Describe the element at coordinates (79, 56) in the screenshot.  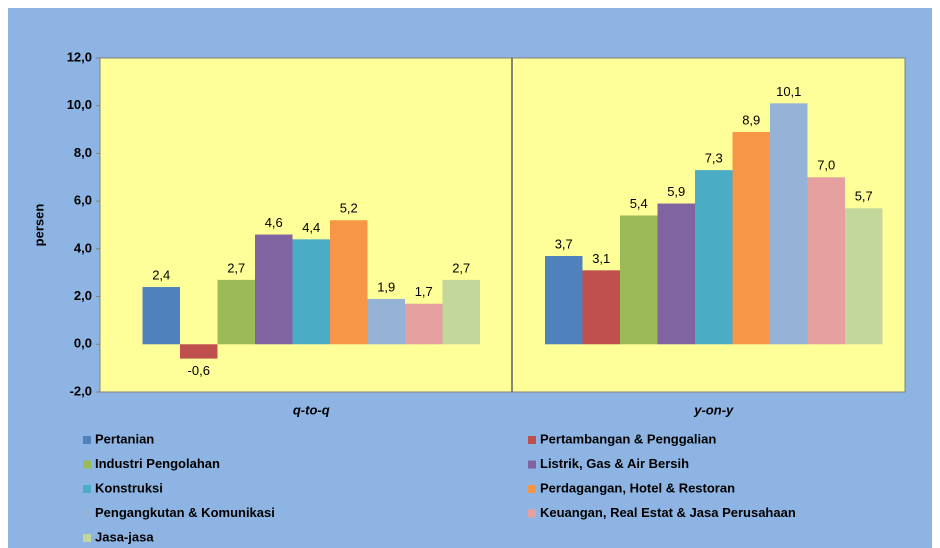
I see `y-tick-label: 12,0` at that location.